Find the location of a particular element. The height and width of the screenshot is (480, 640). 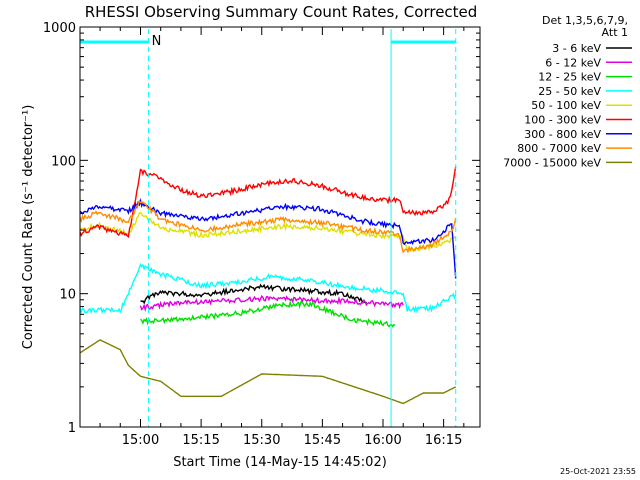

x-tick-label: 15:45 is located at coordinates (322, 440).